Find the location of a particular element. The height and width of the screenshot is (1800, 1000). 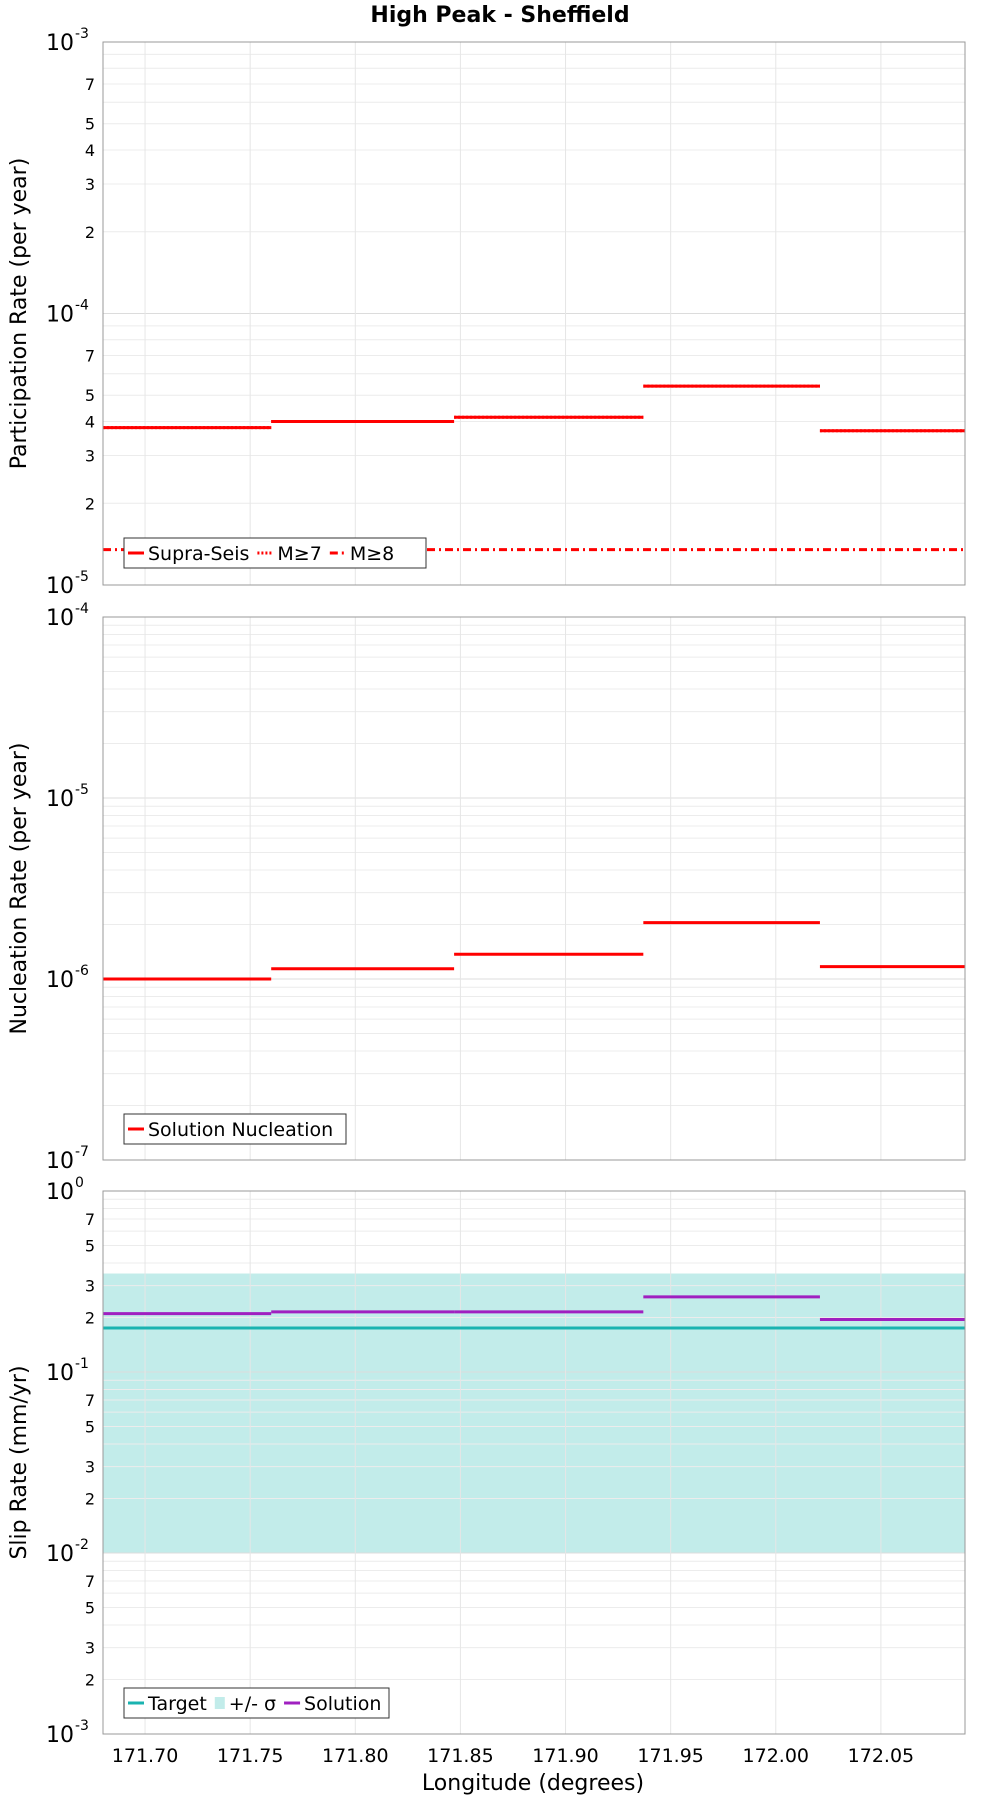

y-axis-label: Nucleation Rate (per year) is located at coordinates (19, 889).